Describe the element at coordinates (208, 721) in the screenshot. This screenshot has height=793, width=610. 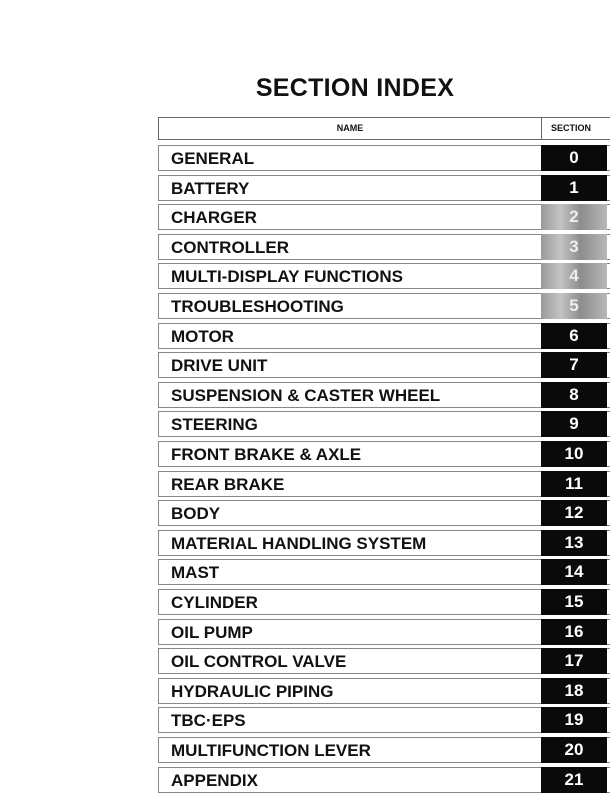
I see `section-name: TBC·EPS` at that location.